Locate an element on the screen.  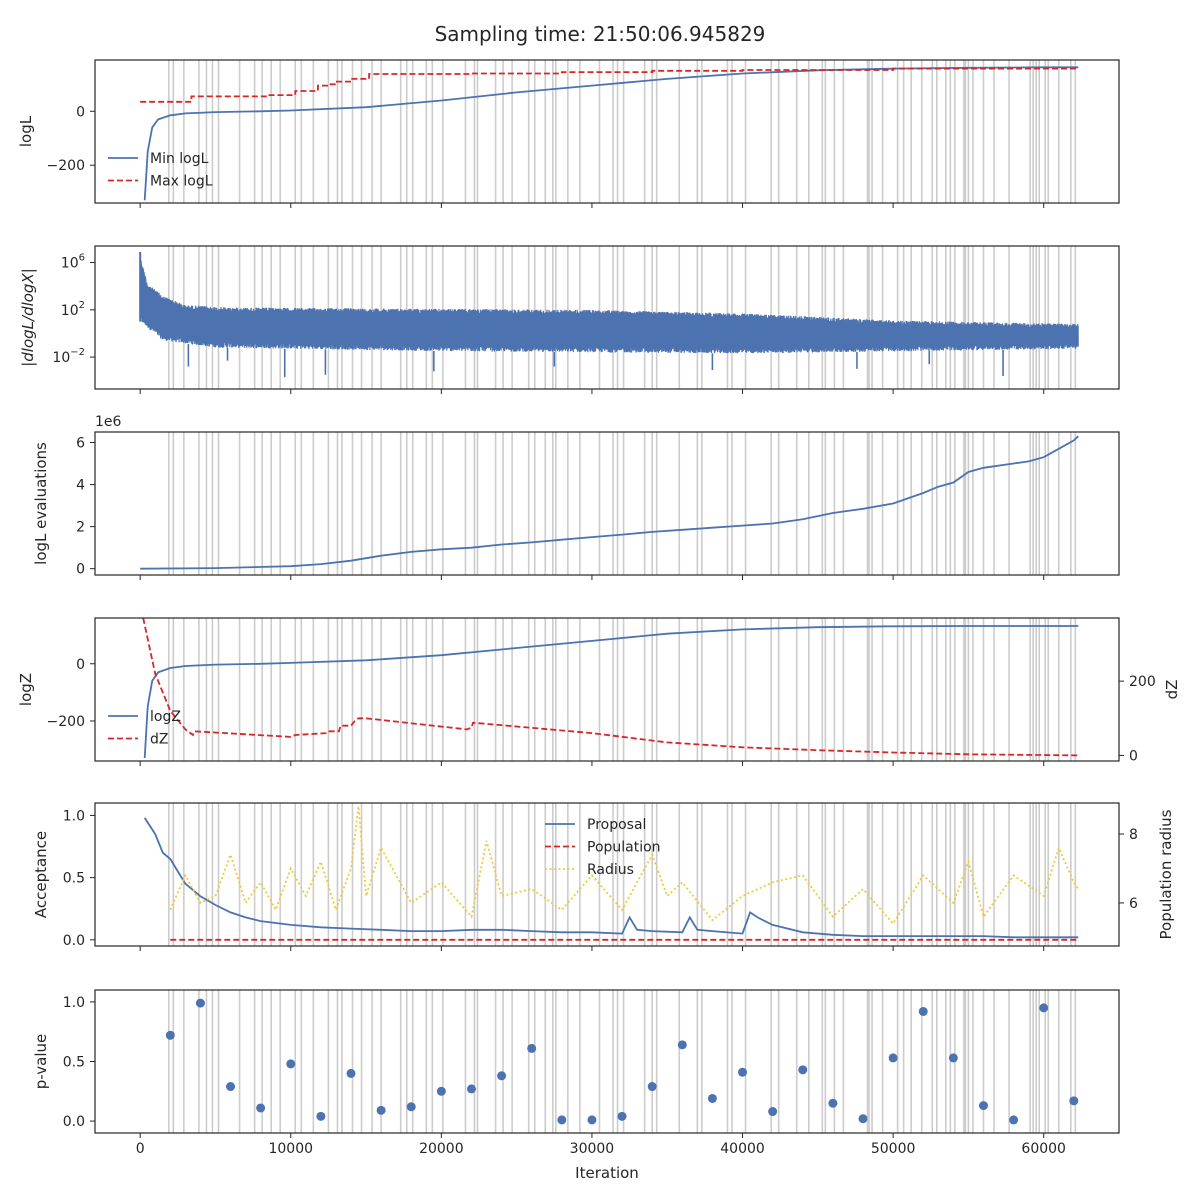
series-evals is located at coordinates (609, 502).